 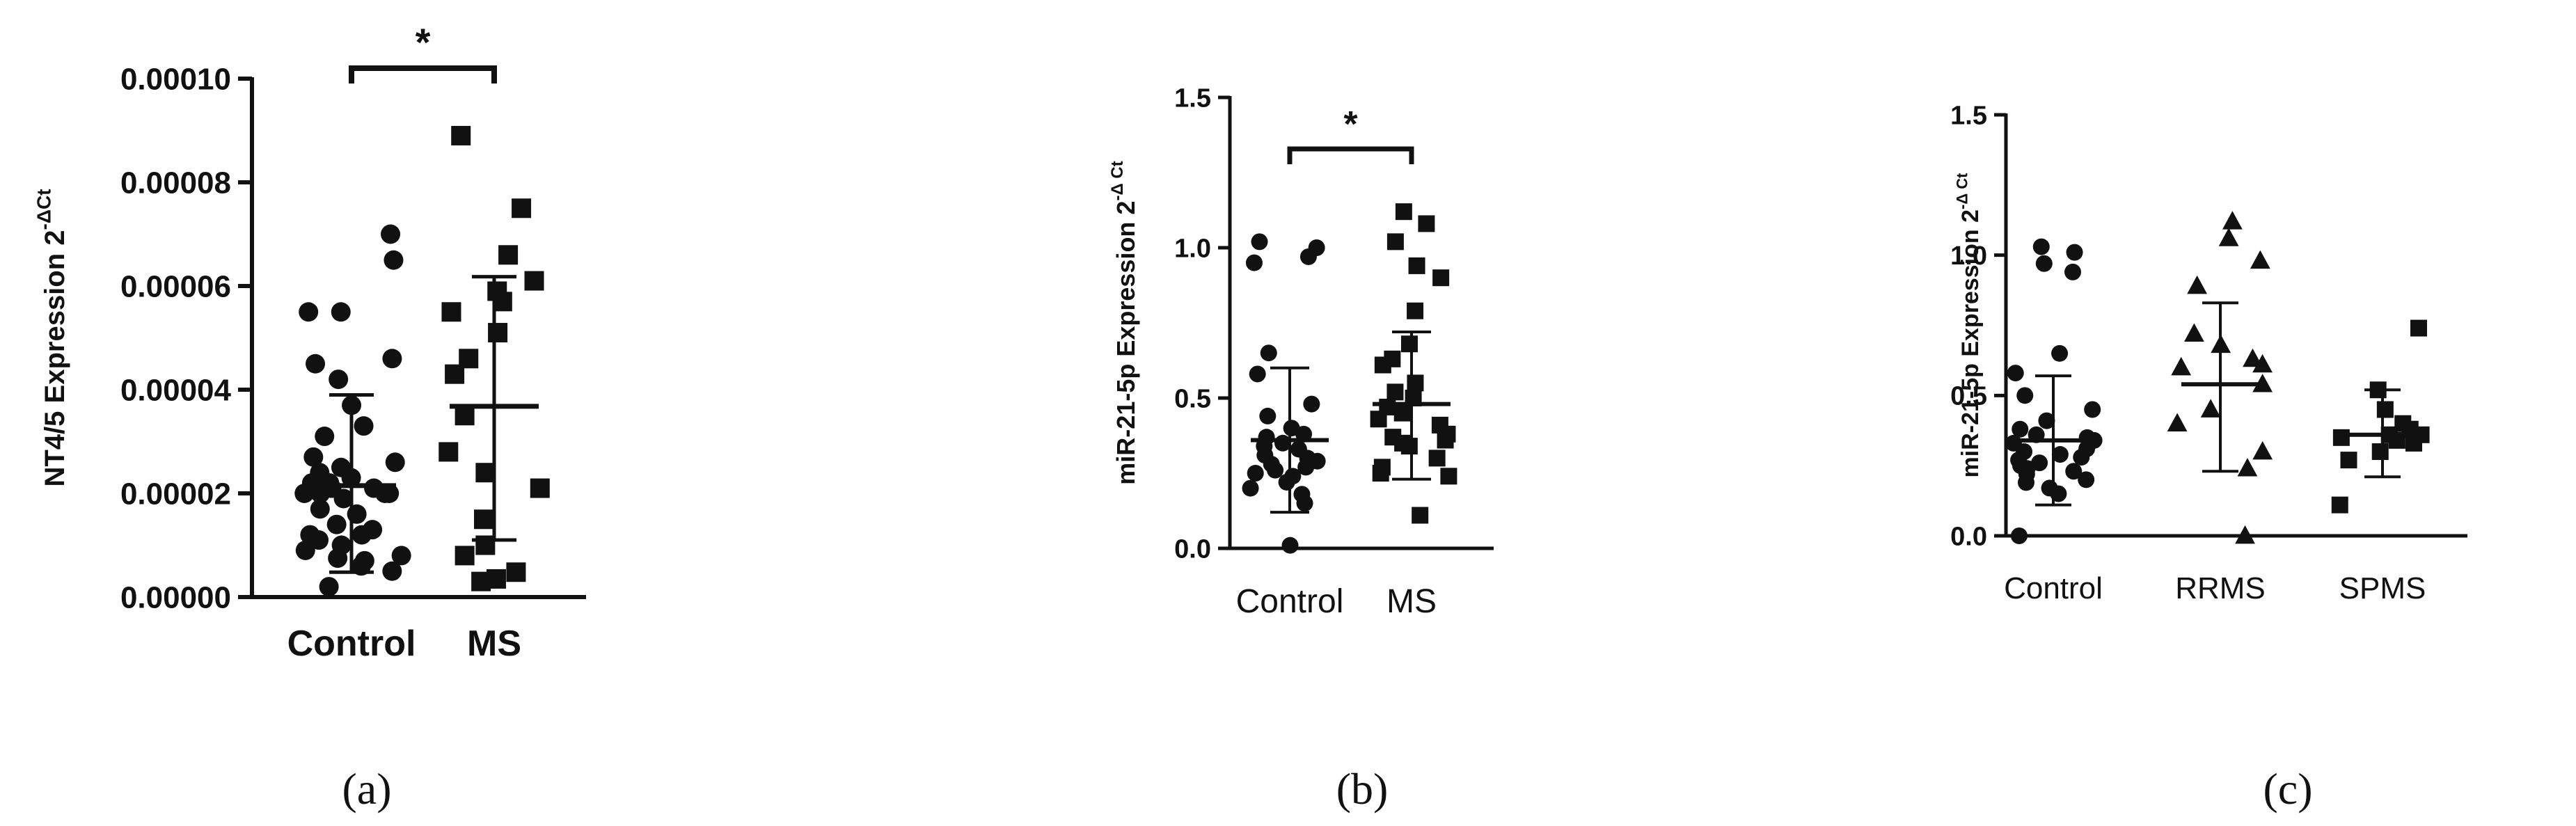 What do you see at coordinates (175, 597) in the screenshot?
I see `y-tick-label: 0.00000` at bounding box center [175, 597].